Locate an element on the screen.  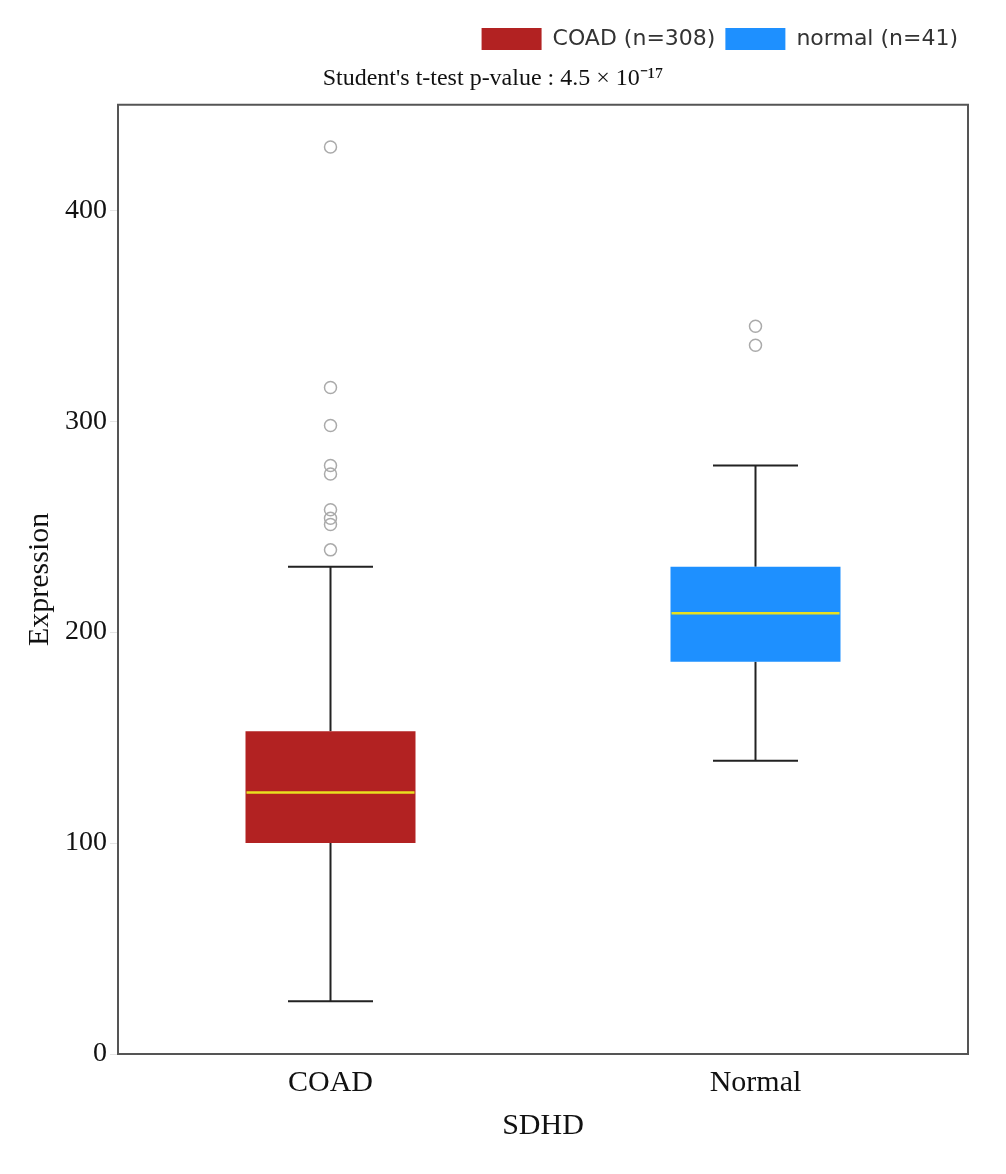
y-tick-label: 400 is located at coordinates (86, 208).